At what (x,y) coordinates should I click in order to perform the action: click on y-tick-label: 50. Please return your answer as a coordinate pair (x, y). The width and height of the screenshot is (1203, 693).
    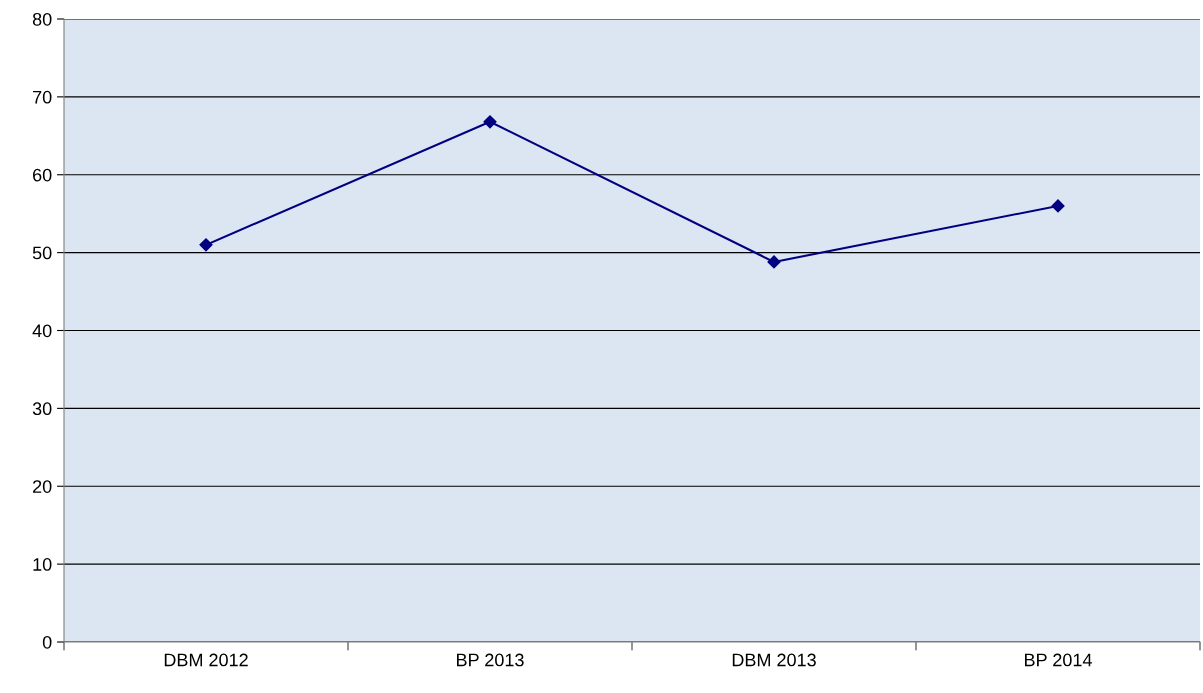
    Looking at the image, I should click on (42, 253).